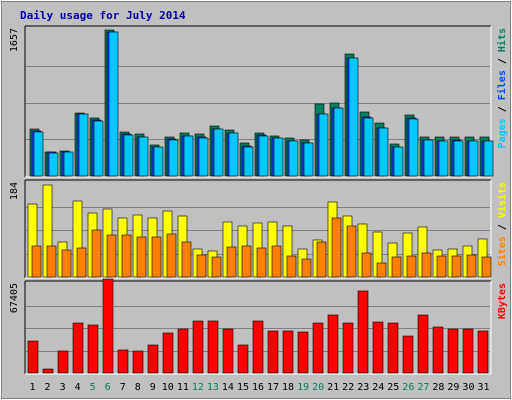 The image size is (512, 400). I want to click on x-tick-label: 5, so click(93, 387).